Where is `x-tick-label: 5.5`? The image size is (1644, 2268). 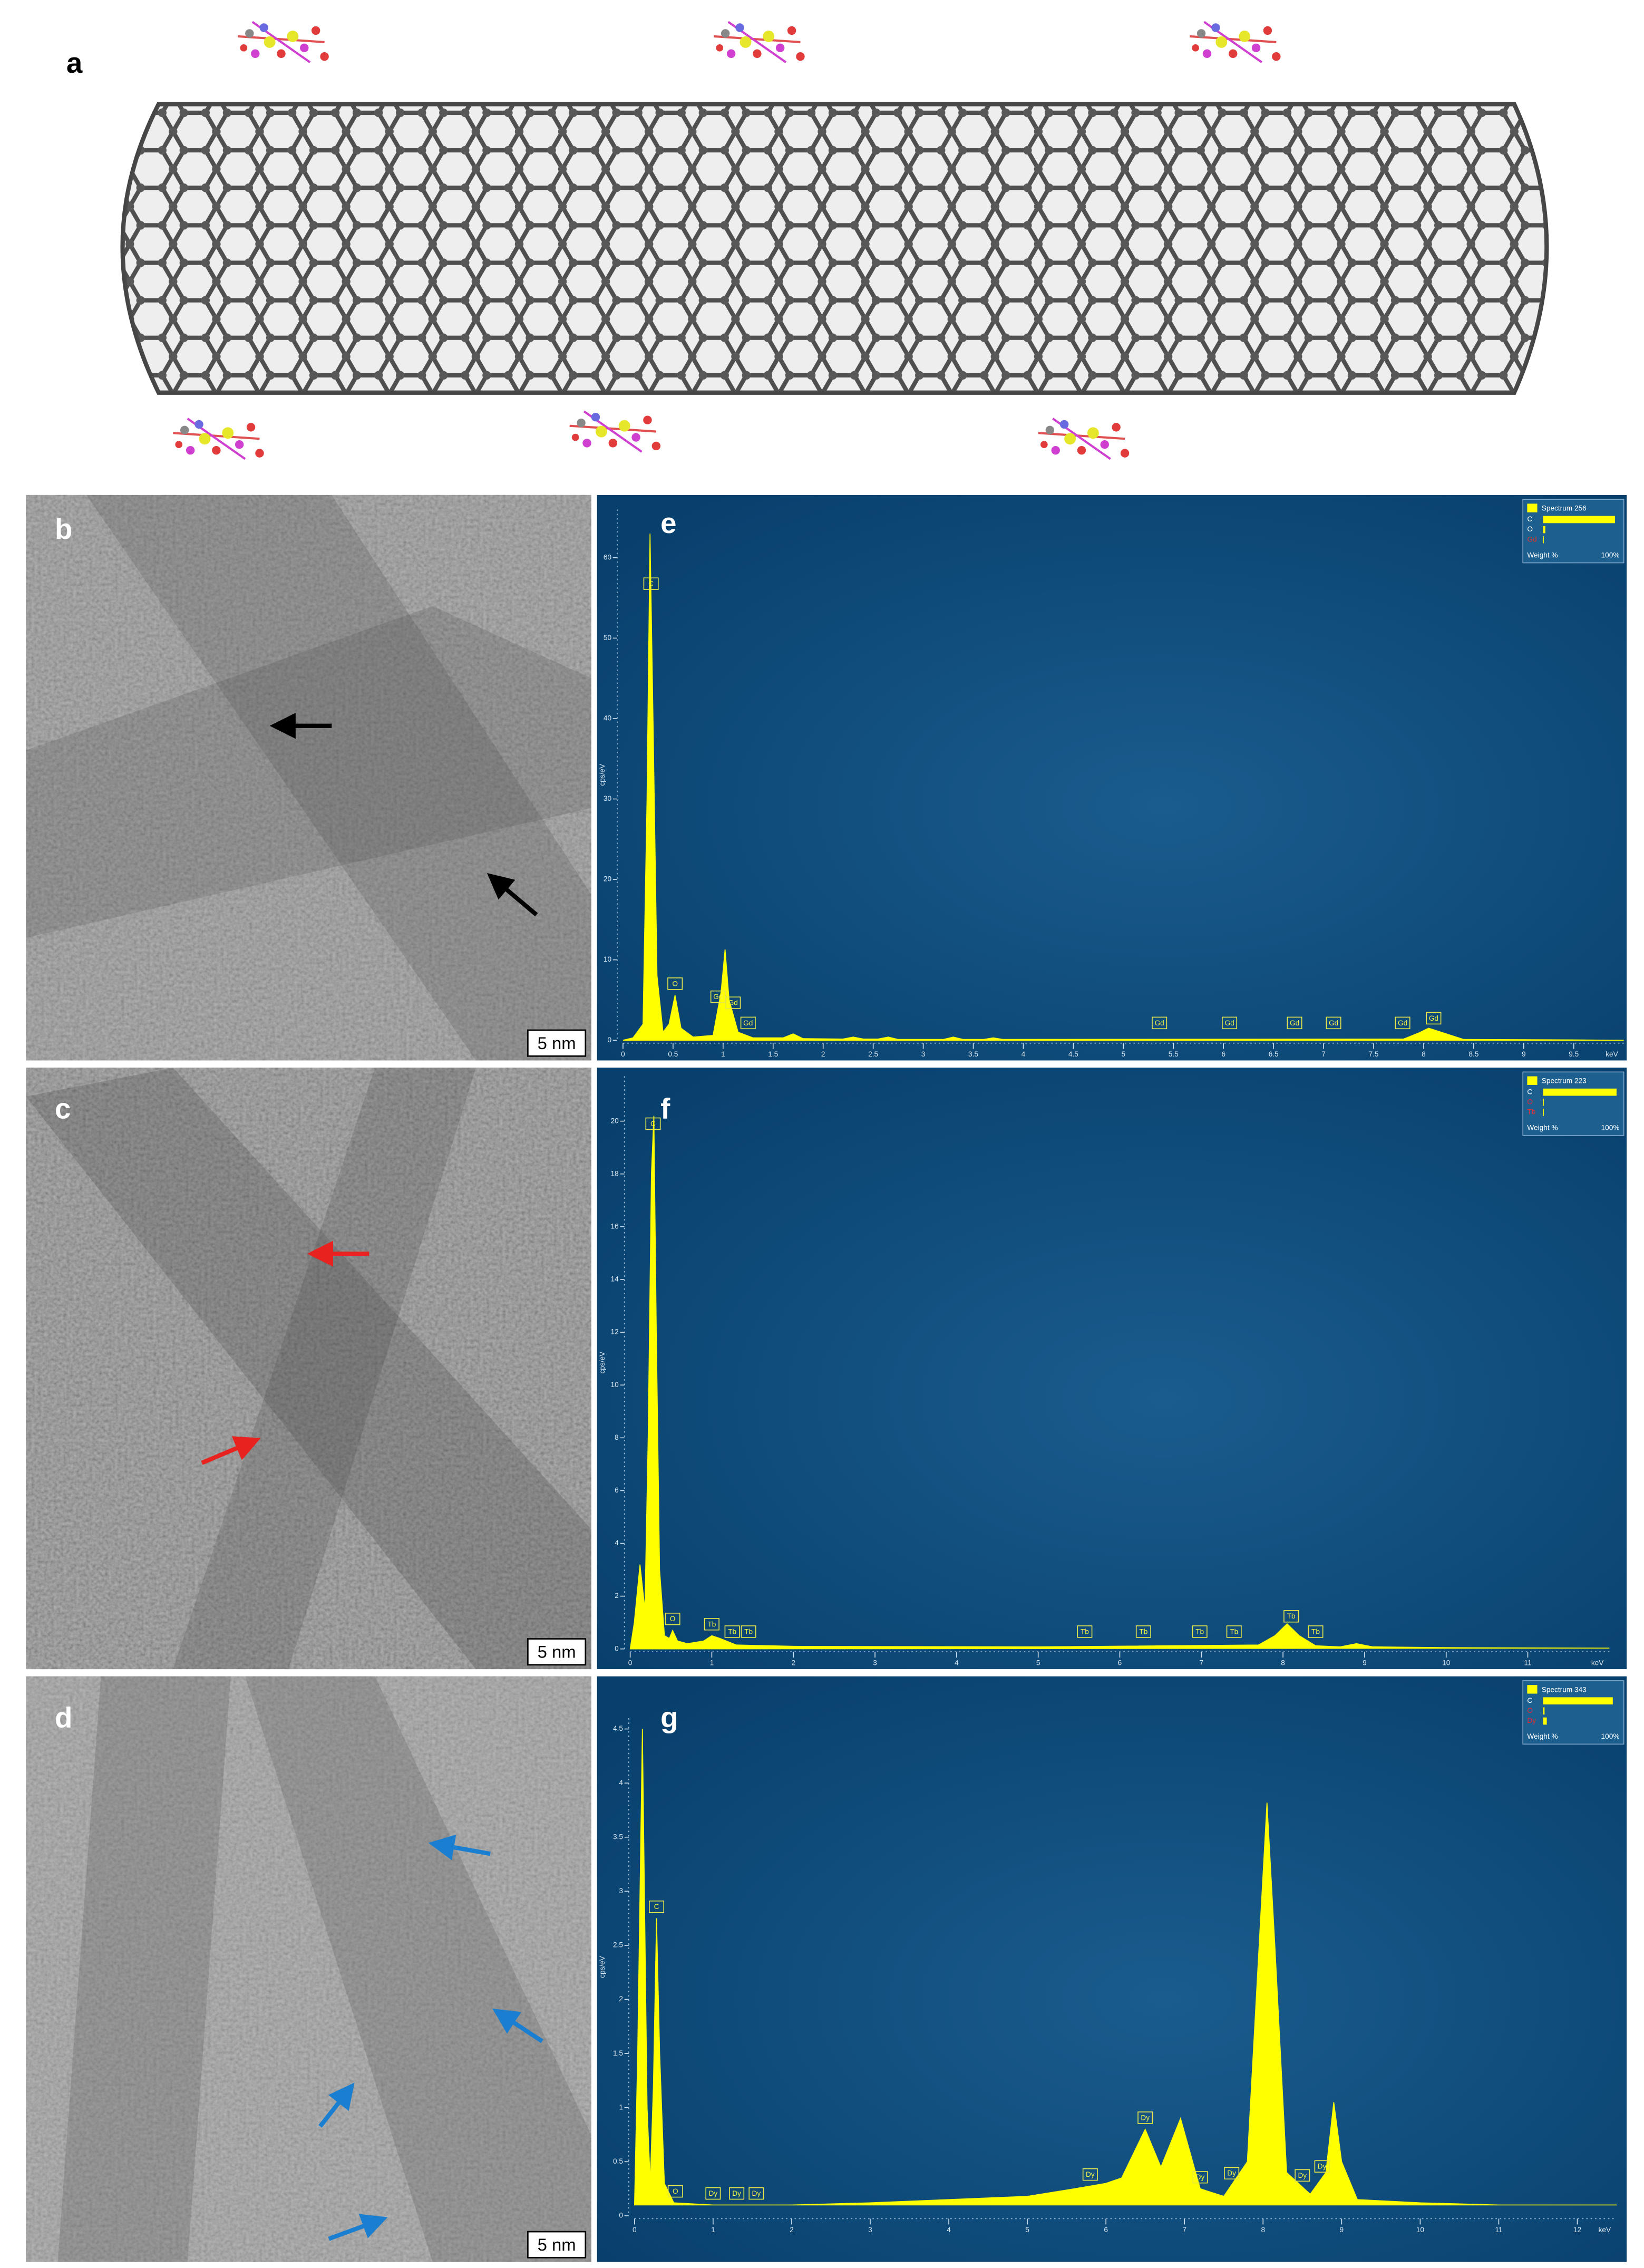 x-tick-label: 5.5 is located at coordinates (1174, 1054).